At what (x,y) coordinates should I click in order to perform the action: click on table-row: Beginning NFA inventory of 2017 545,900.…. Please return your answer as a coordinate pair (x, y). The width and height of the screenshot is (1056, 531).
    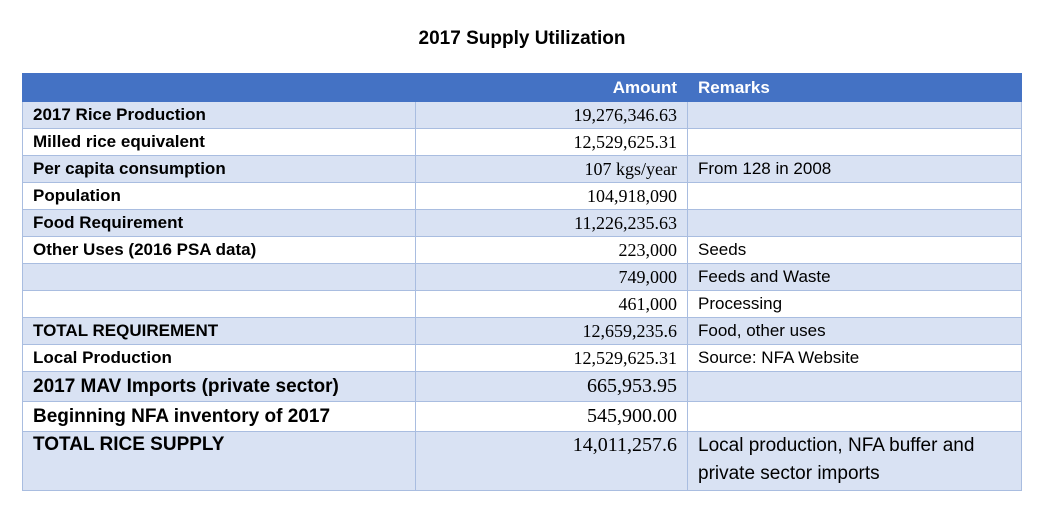
    Looking at the image, I should click on (522, 416).